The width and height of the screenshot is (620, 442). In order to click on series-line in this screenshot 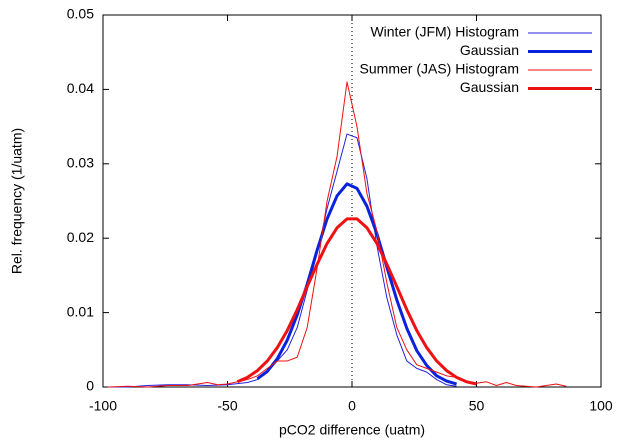, I will do `click(356, 301)`.